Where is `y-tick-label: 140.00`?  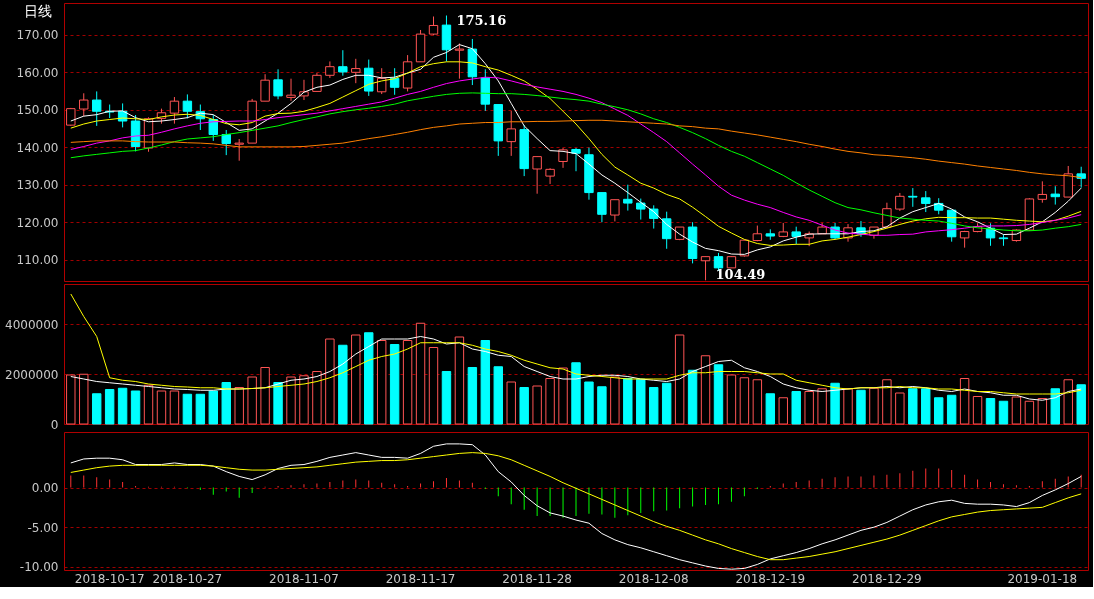
y-tick-label: 140.00 is located at coordinates (37, 147).